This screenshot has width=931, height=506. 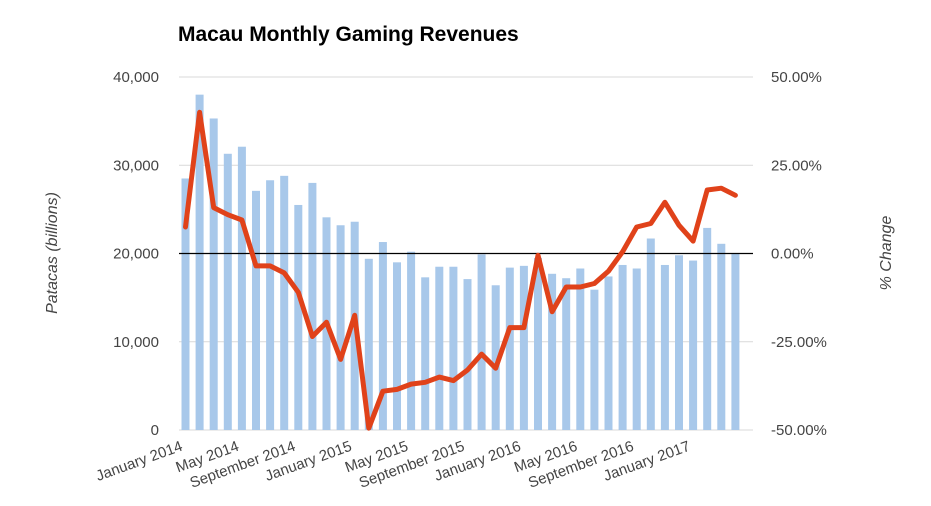 I want to click on right-tick-label: 0.00%, so click(x=792, y=254).